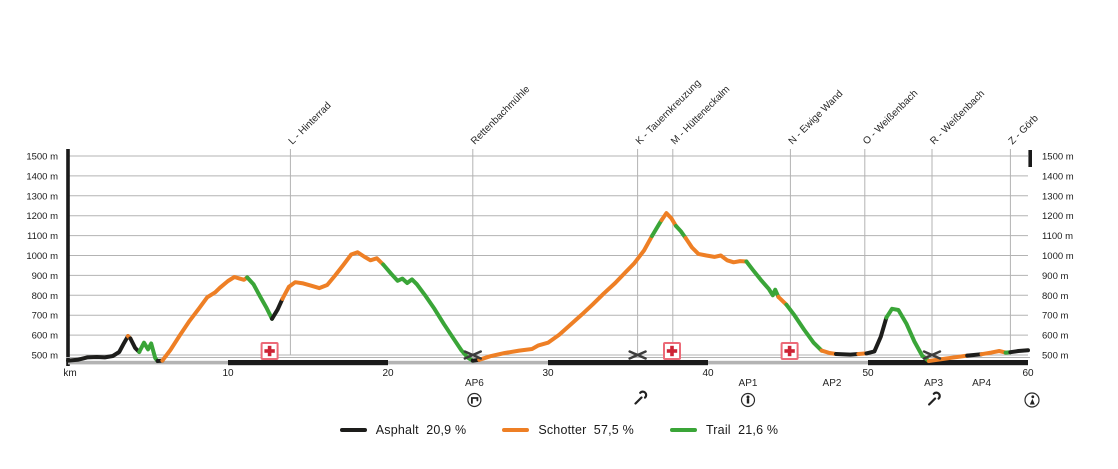 This screenshot has width=1118, height=469. I want to click on y-axis-label-left: 600 m, so click(45, 336).